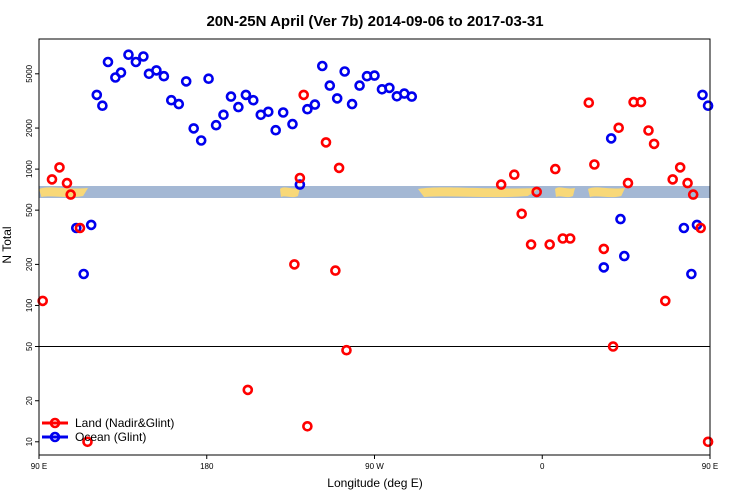 The image size is (750, 500). What do you see at coordinates (29, 264) in the screenshot?
I see `y-tick-label: 200` at bounding box center [29, 264].